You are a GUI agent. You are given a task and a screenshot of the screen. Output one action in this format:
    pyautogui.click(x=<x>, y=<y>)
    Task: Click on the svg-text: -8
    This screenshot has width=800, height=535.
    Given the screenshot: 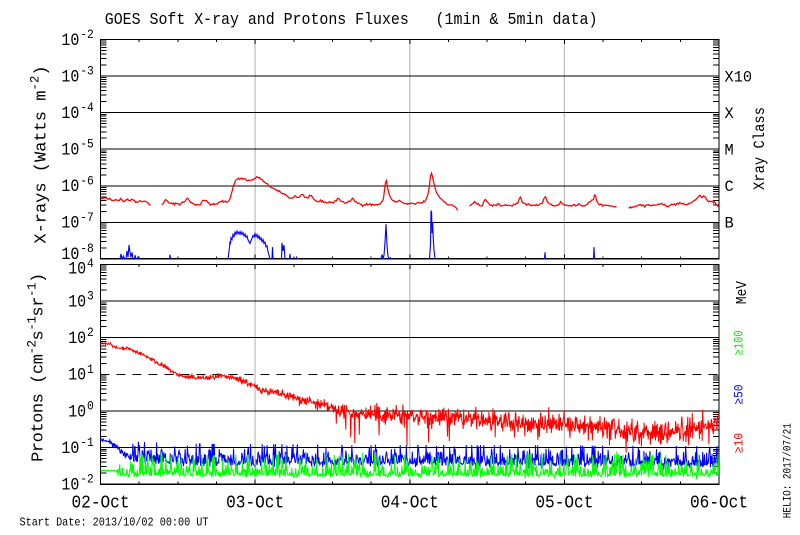 What is the action you would take?
    pyautogui.click(x=87, y=249)
    